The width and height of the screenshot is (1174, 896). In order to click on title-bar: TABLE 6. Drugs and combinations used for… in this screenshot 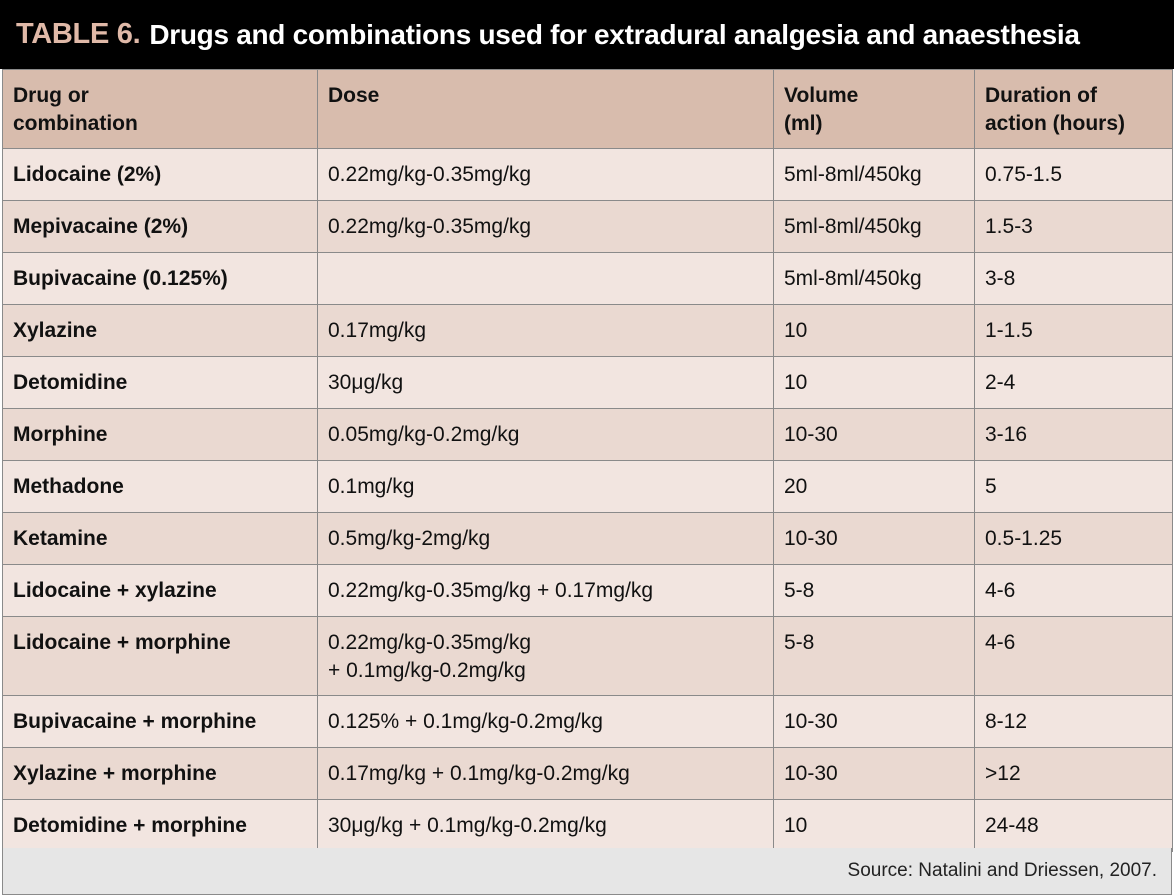, I will do `click(587, 34)`.